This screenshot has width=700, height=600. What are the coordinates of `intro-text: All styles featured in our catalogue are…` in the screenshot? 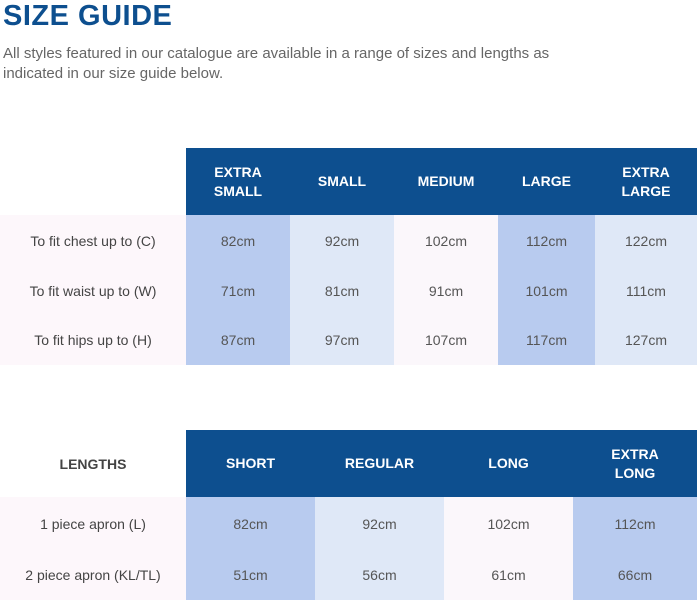 It's located at (276, 63).